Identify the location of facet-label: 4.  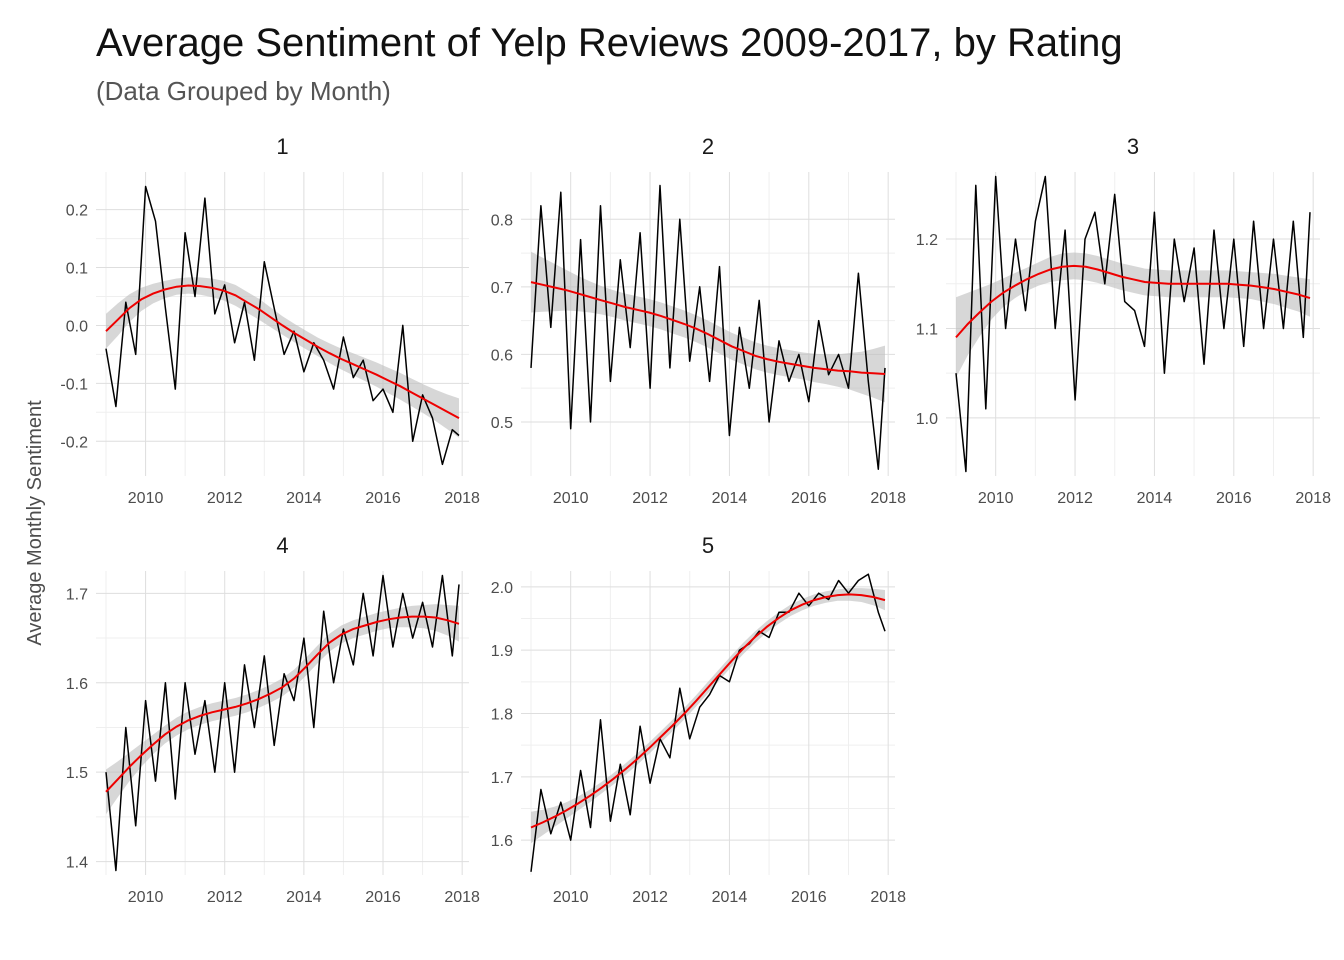
(282, 545).